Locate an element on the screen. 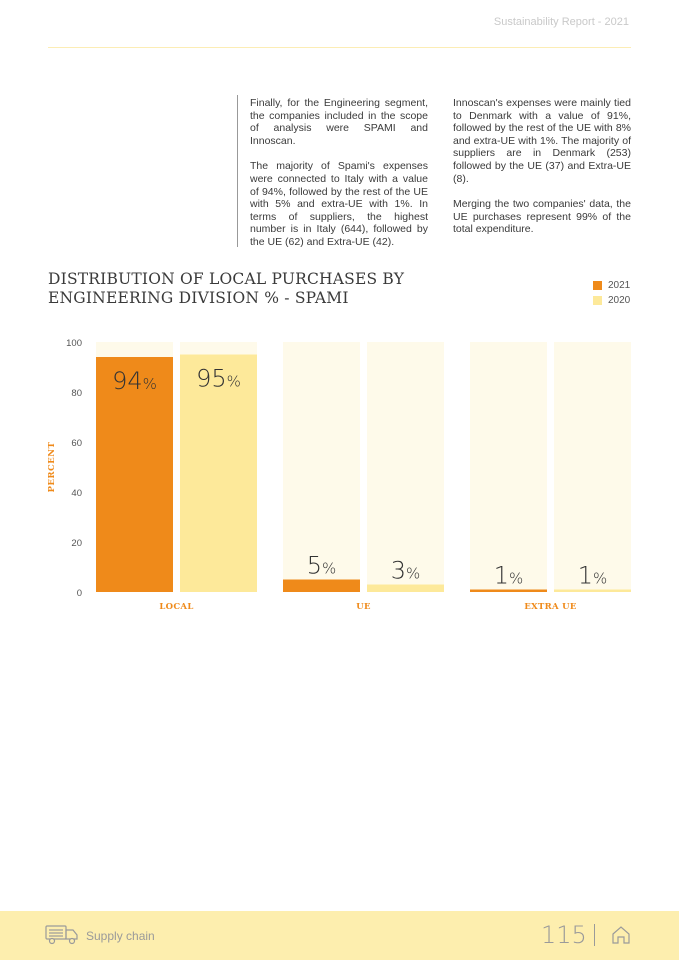  data-label: 3% is located at coordinates (406, 571).